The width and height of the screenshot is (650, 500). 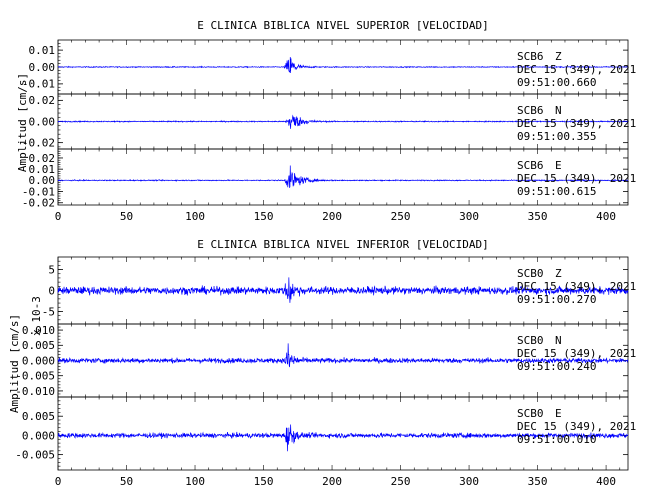 I want to click on y-tick-label: 0, so click(x=51, y=290).